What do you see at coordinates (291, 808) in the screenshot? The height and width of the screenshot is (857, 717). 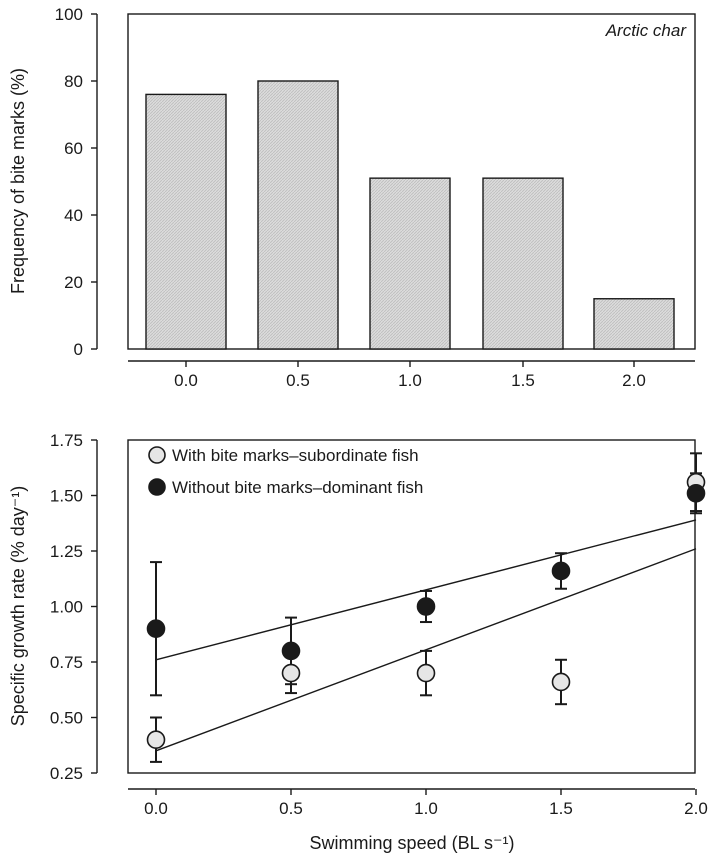 I see `scatter-x-tick-label: 0.5` at bounding box center [291, 808].